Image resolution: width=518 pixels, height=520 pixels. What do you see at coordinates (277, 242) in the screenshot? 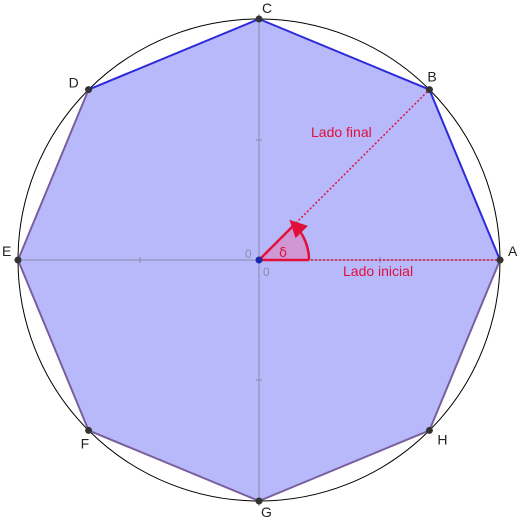
I see `terminal-side-segment` at bounding box center [277, 242].